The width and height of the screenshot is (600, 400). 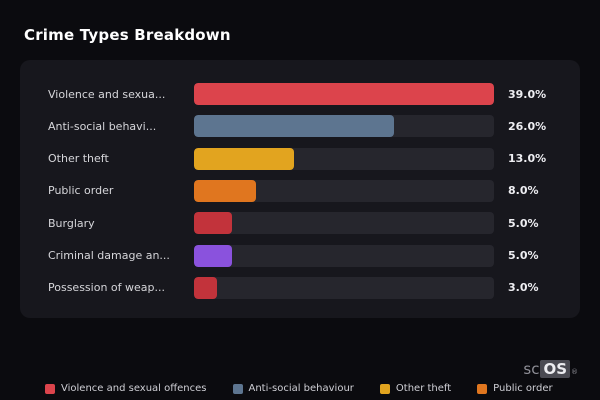 What do you see at coordinates (527, 159) in the screenshot?
I see `value-label: 13.0%` at bounding box center [527, 159].